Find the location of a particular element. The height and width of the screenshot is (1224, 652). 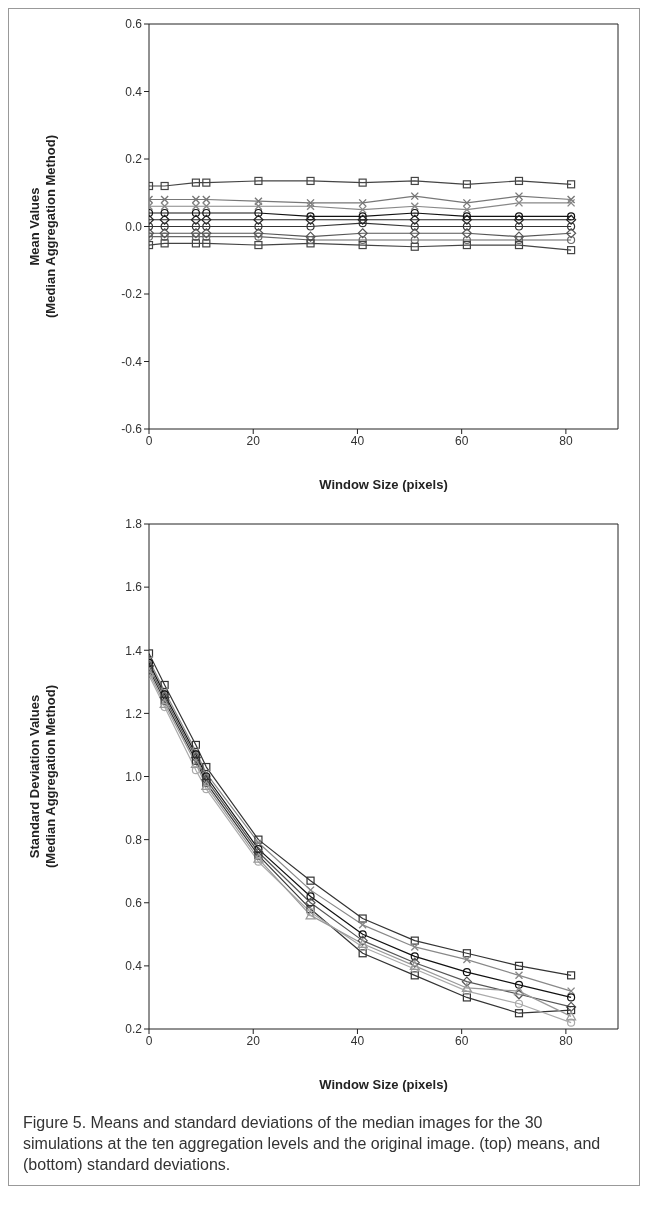

y-axis-title: Standard Deviation Values (Median Aggregation Method) is located at coordinates (42, 776).